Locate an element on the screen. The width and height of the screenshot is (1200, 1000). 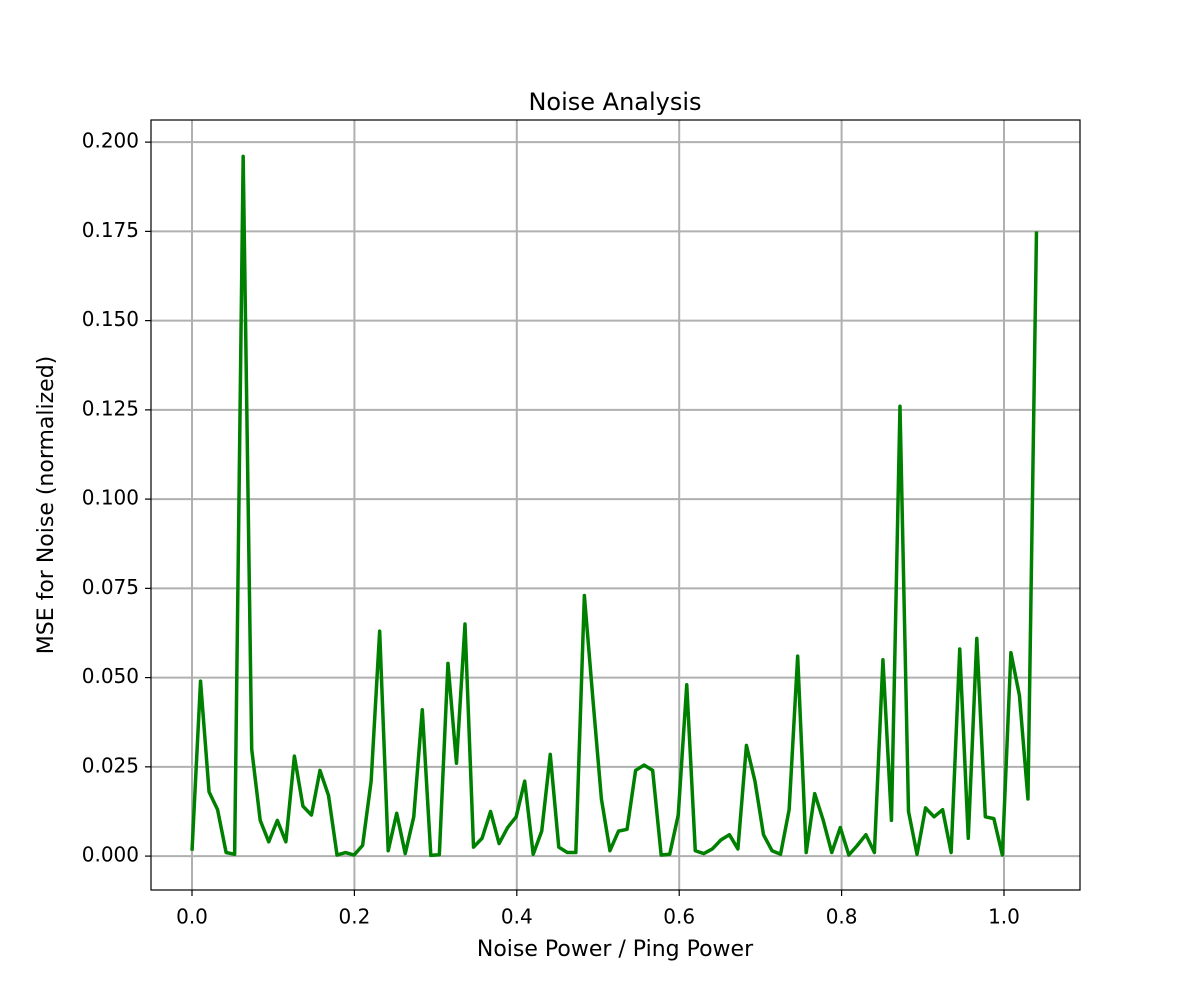
y-tick-label: 0.150 is located at coordinates (110, 319).